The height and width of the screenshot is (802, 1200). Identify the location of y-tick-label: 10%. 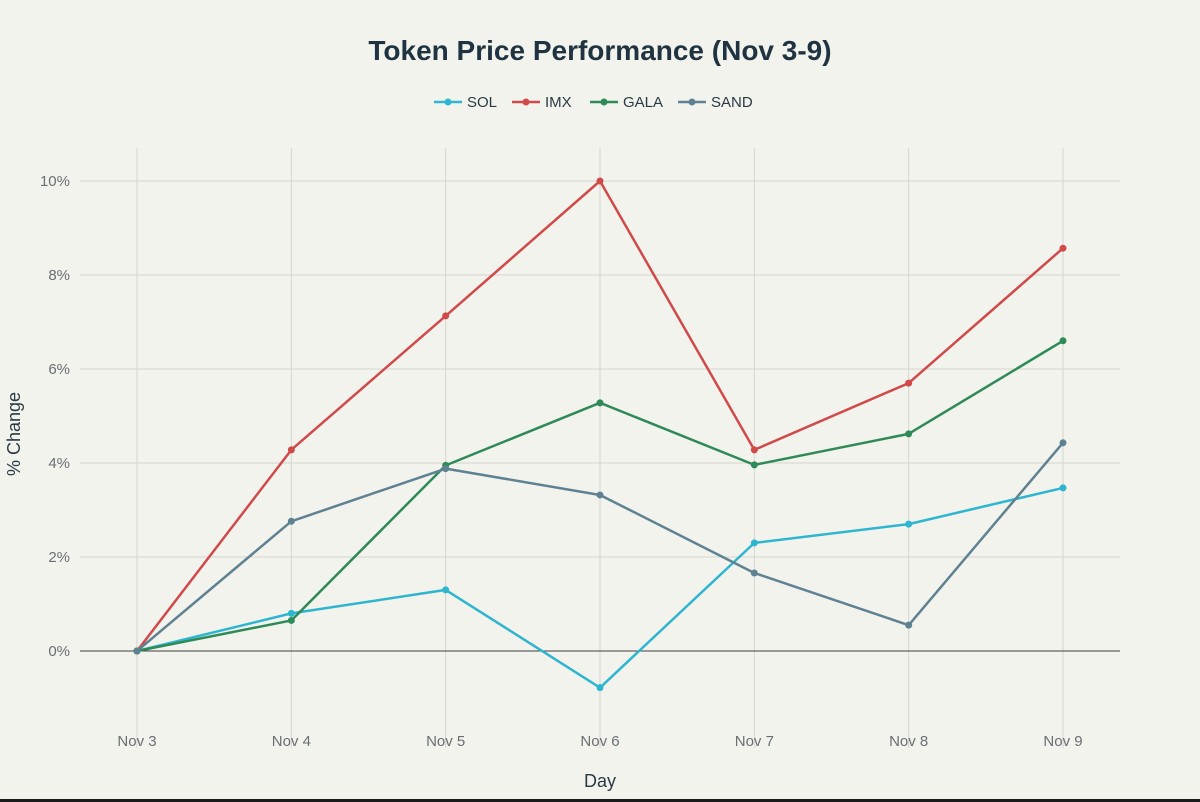
(55, 181).